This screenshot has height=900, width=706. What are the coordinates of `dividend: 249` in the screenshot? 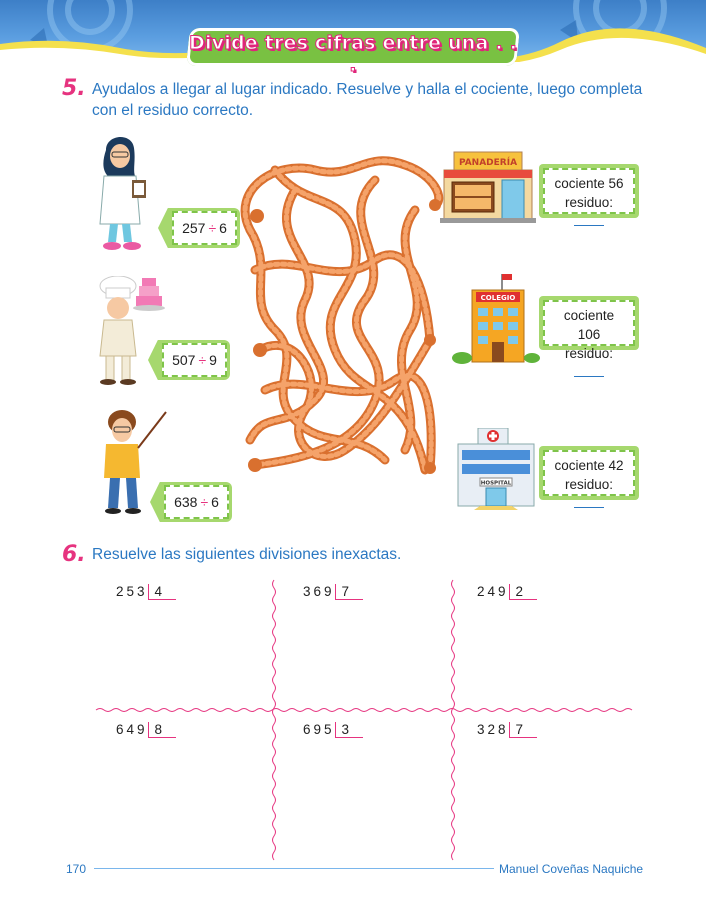 It's located at (493, 591).